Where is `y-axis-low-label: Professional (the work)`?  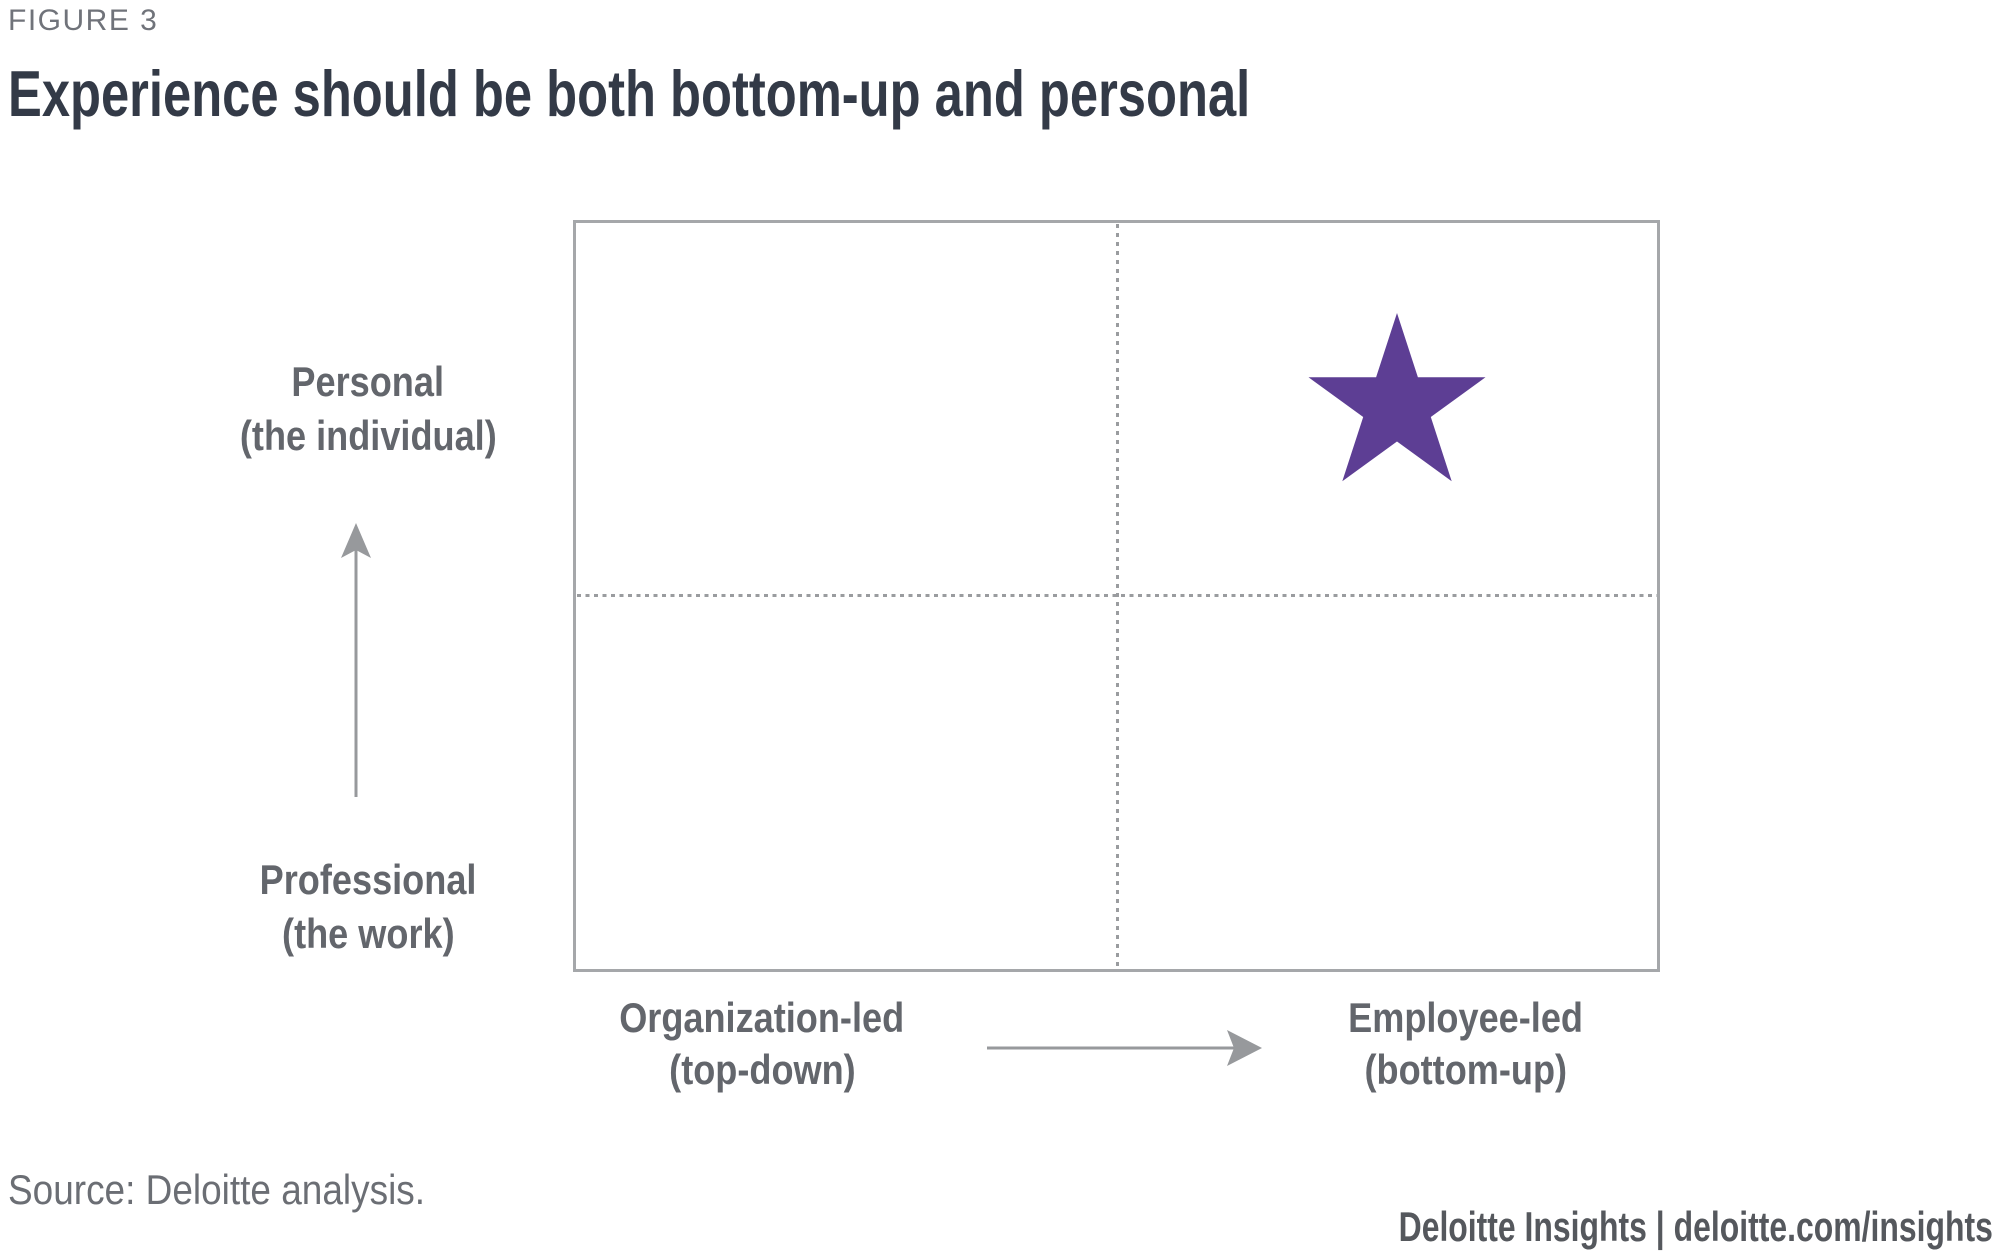
y-axis-low-label: Professional (the work) is located at coordinates (368, 907).